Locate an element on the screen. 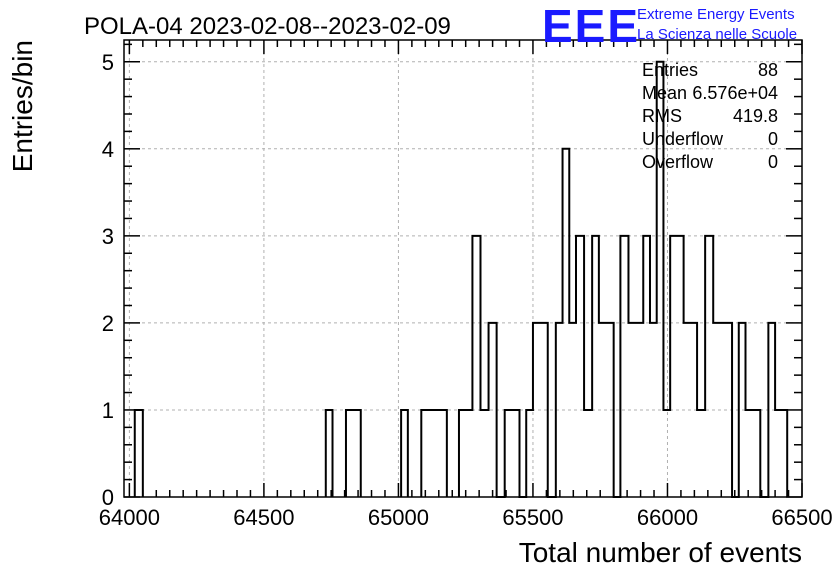 Image resolution: width=836 pixels, height=572 pixels. stats-label: Entries is located at coordinates (670, 70).